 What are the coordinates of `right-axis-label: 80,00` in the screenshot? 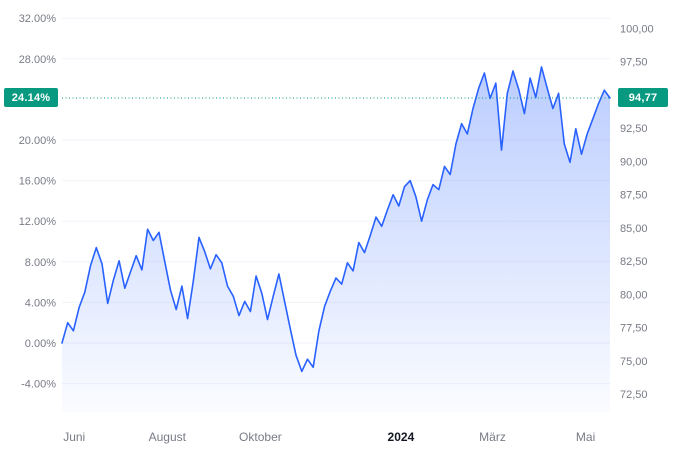 It's located at (634, 295).